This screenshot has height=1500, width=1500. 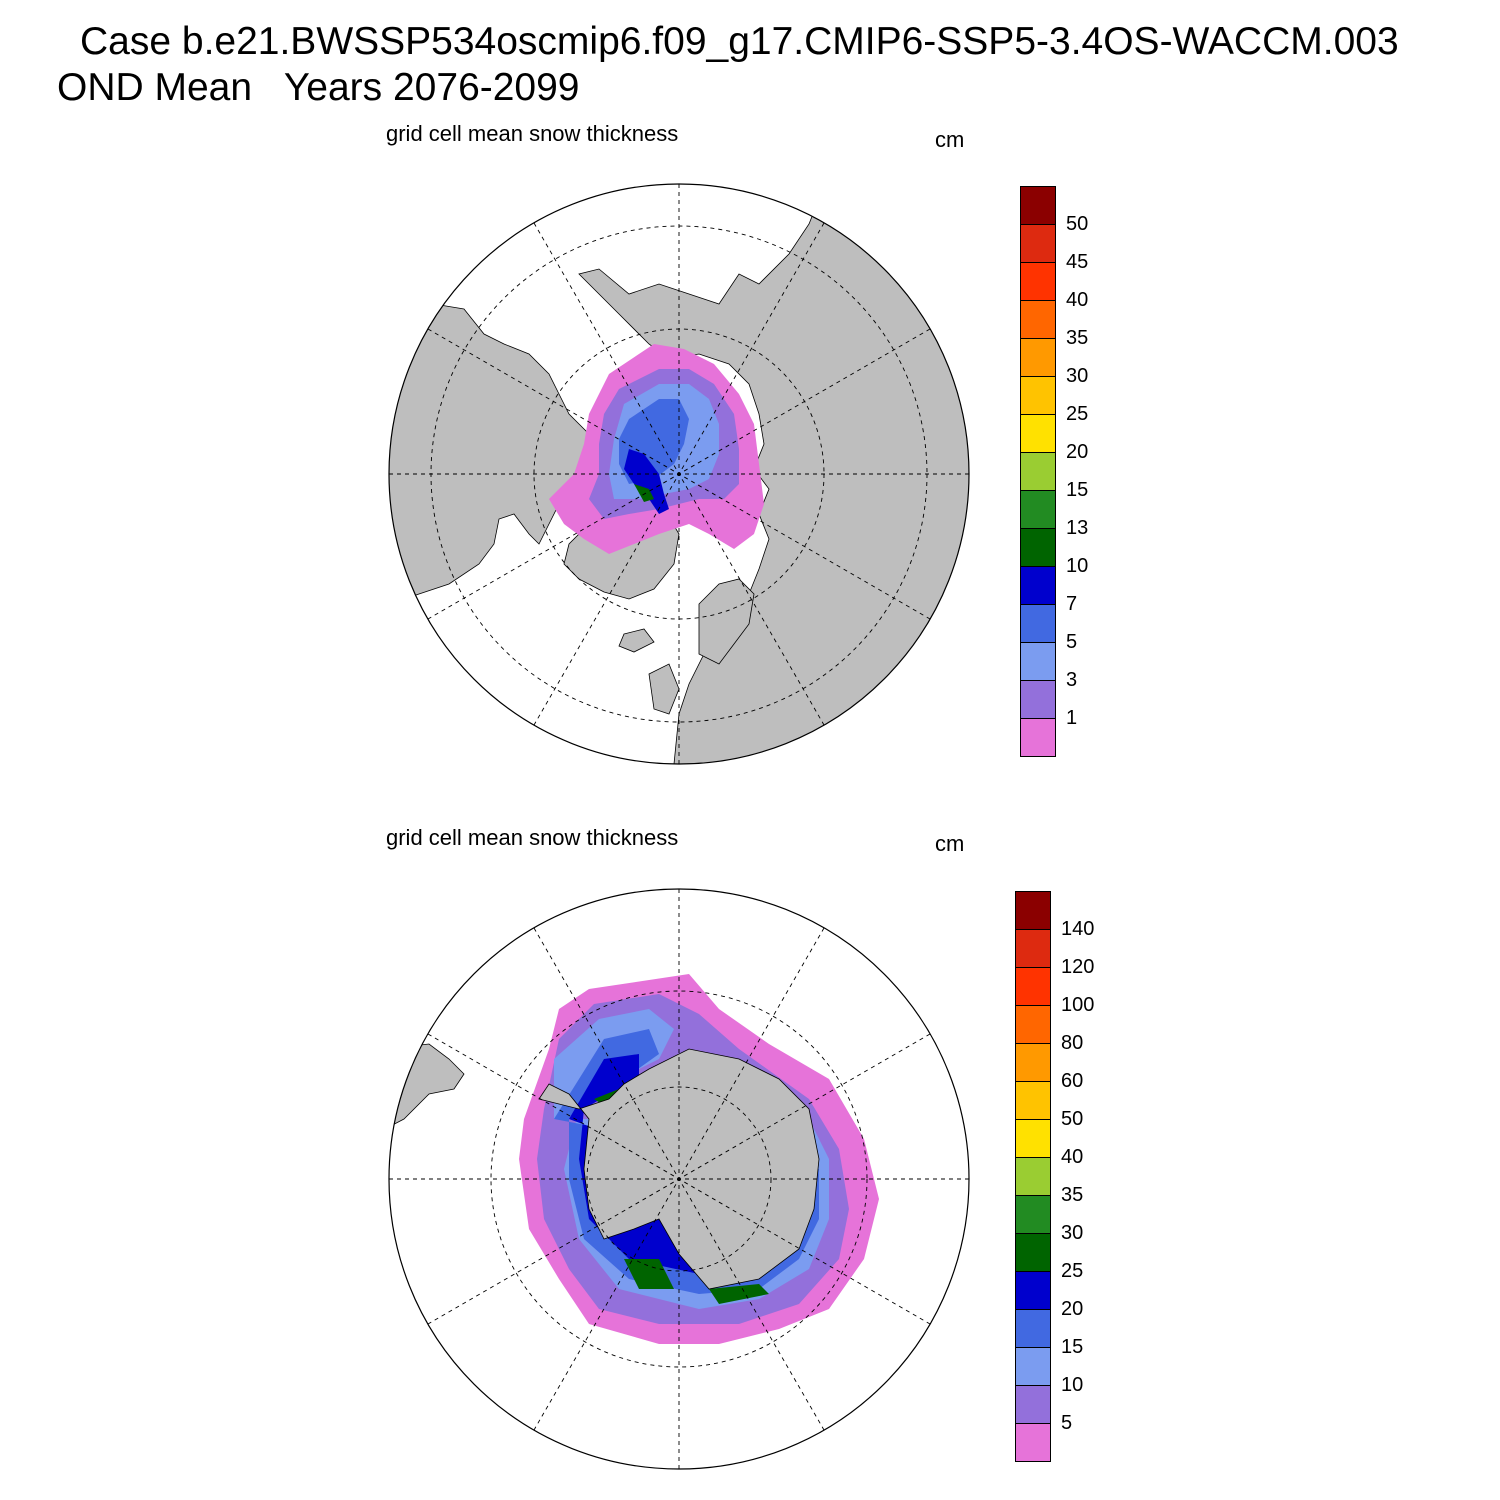 I want to click on antarctic-panel-title: grid cell mean snow thickness, so click(x=532, y=837).